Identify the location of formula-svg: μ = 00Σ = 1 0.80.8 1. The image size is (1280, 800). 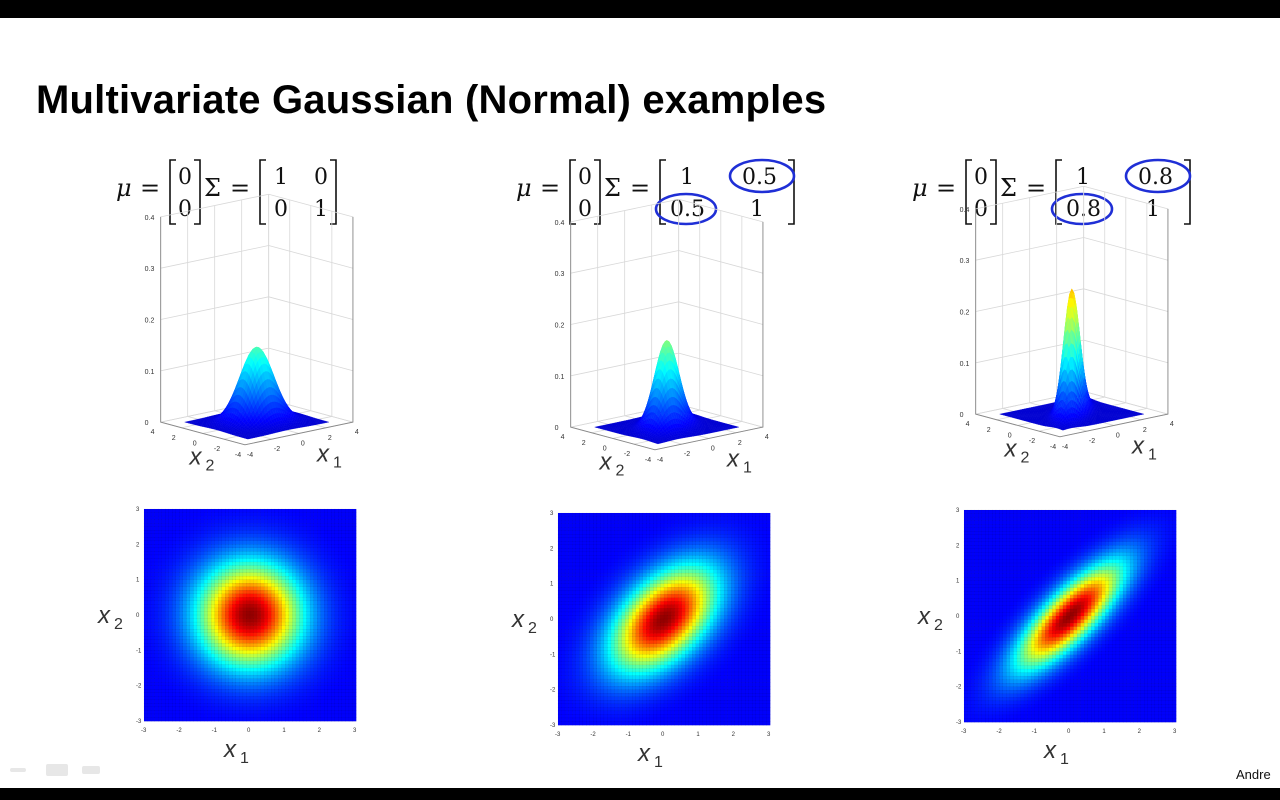
(1052, 192).